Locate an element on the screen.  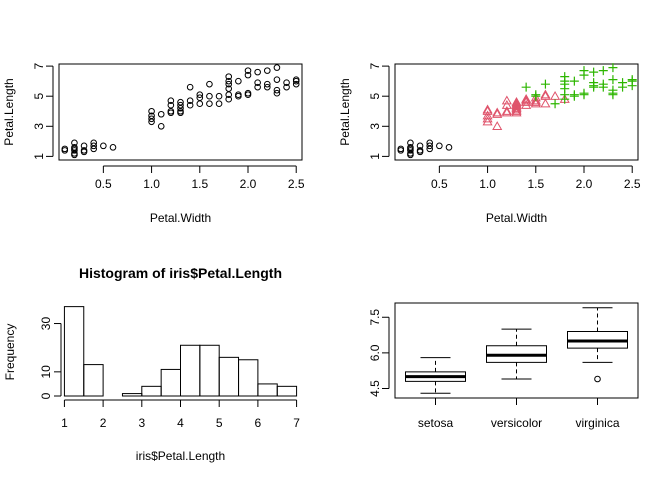
y-tick-label: 7.5 is located at coordinates (375, 317).